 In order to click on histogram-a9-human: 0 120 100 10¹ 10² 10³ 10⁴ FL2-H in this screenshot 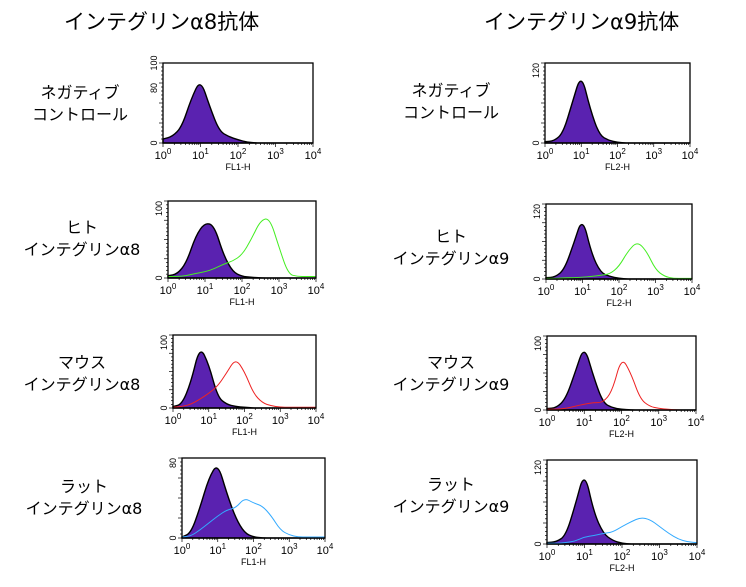, I will do `click(616, 258)`.